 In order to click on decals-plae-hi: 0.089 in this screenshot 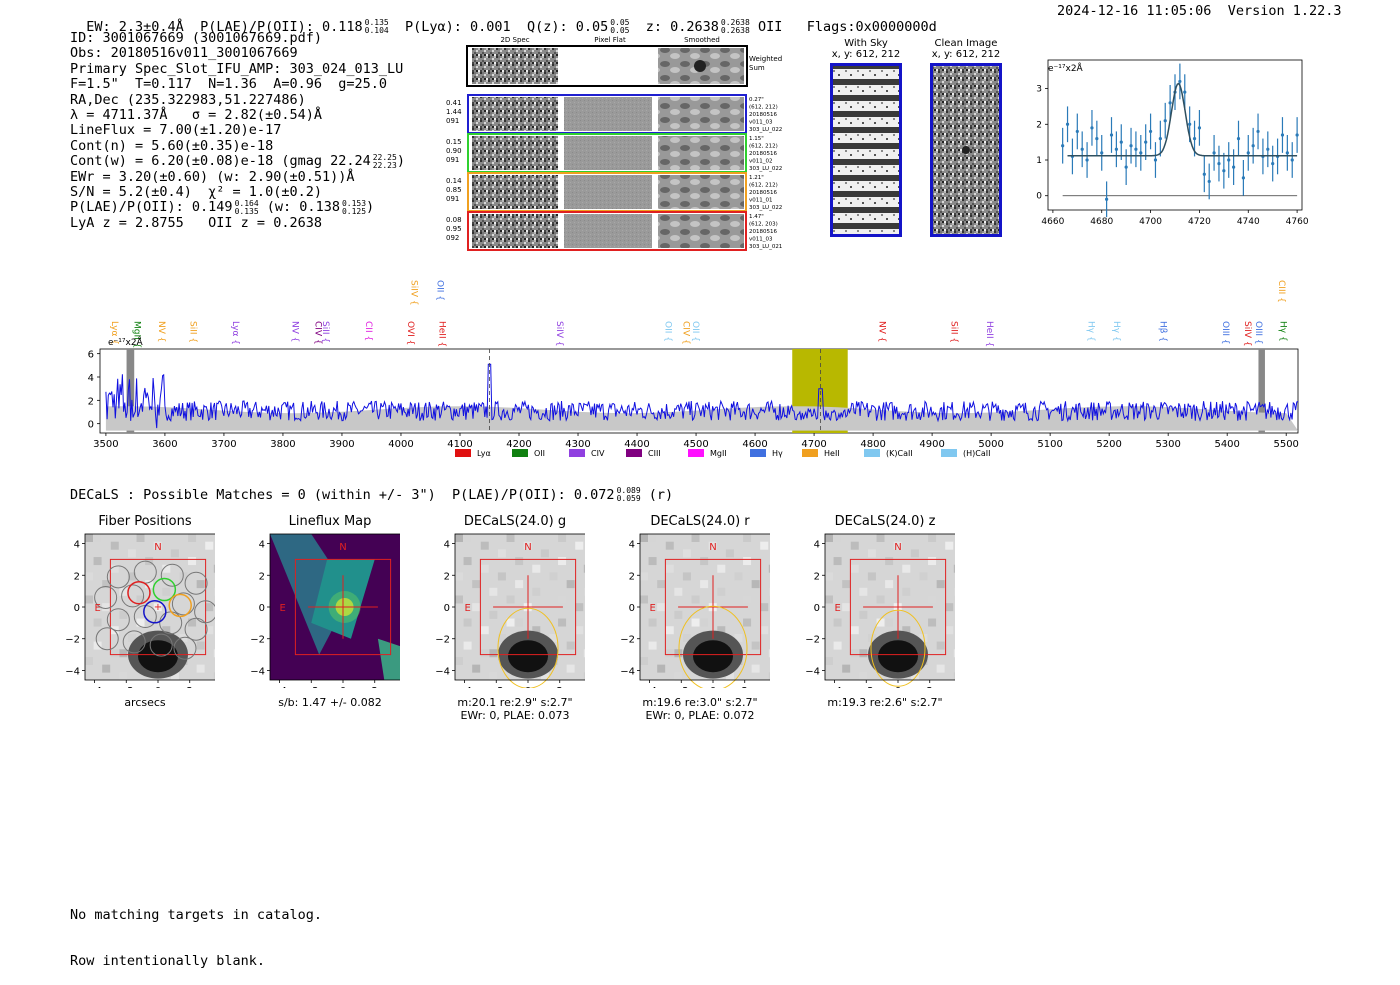, I will do `click(628, 490)`.